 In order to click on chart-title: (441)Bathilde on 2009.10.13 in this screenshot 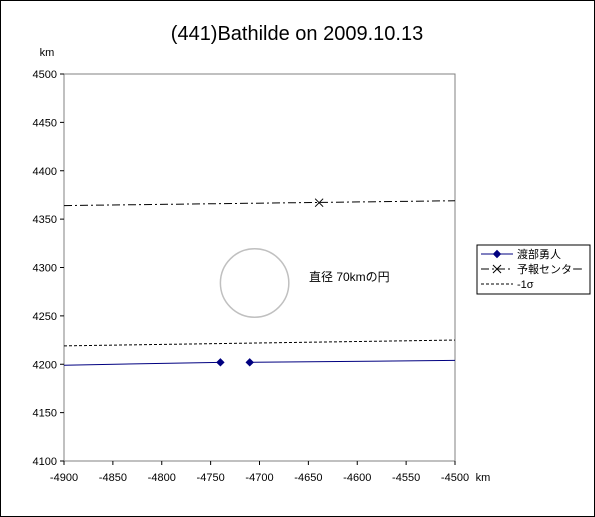, I will do `click(297, 34)`.